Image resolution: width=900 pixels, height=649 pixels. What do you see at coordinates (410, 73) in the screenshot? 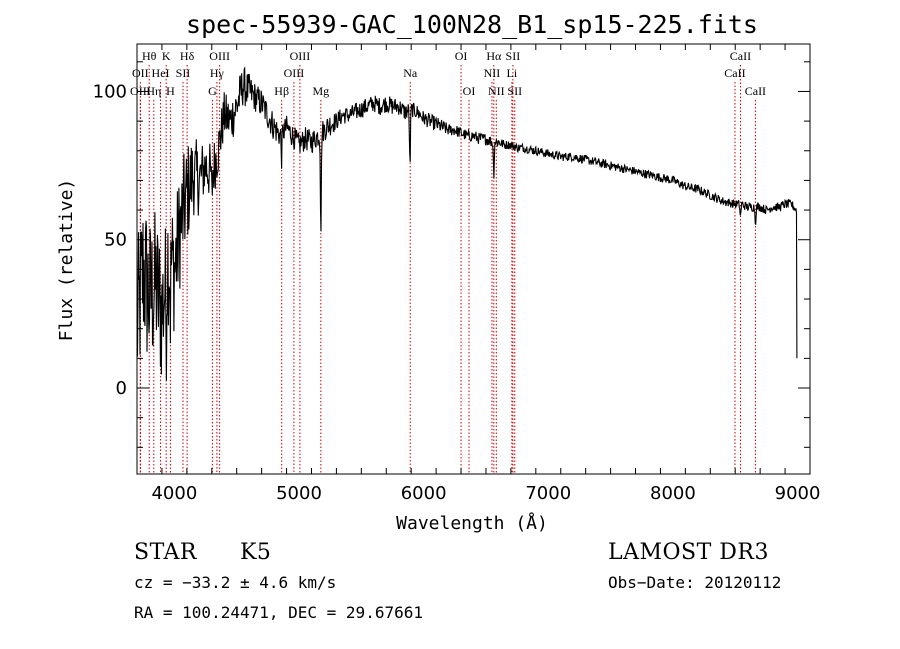
I see `line-marker-label: Na` at bounding box center [410, 73].